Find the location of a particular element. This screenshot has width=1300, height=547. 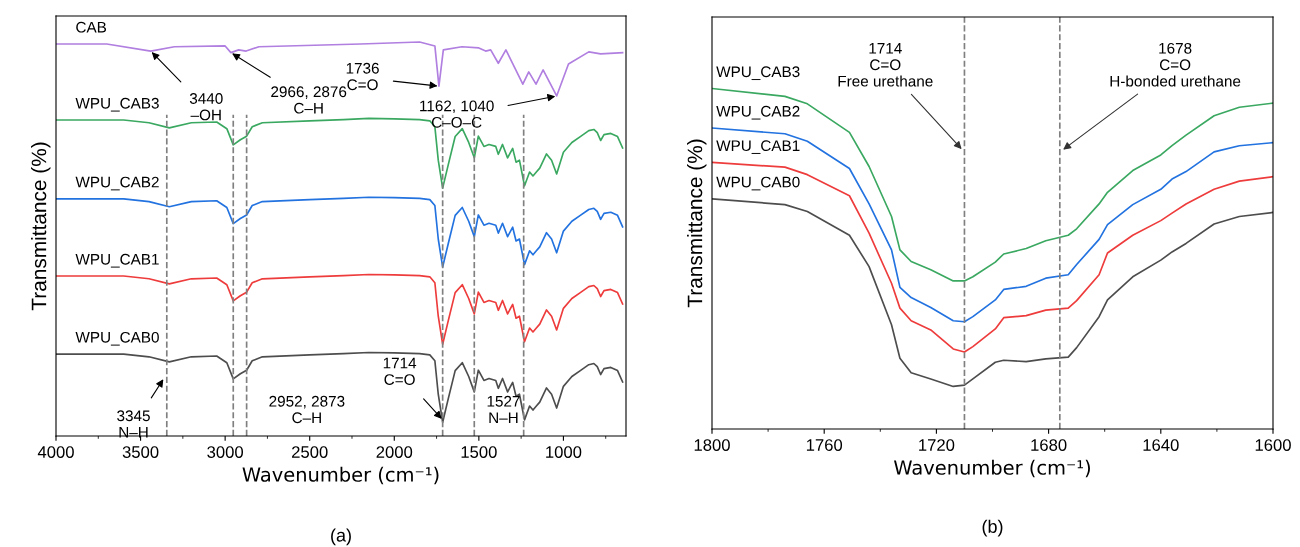

x-tick-label: 2500 is located at coordinates (310, 452).